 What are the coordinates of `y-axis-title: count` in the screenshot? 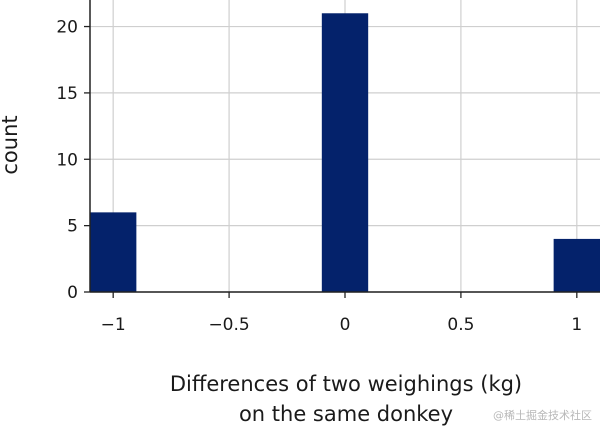 It's located at (11, 144).